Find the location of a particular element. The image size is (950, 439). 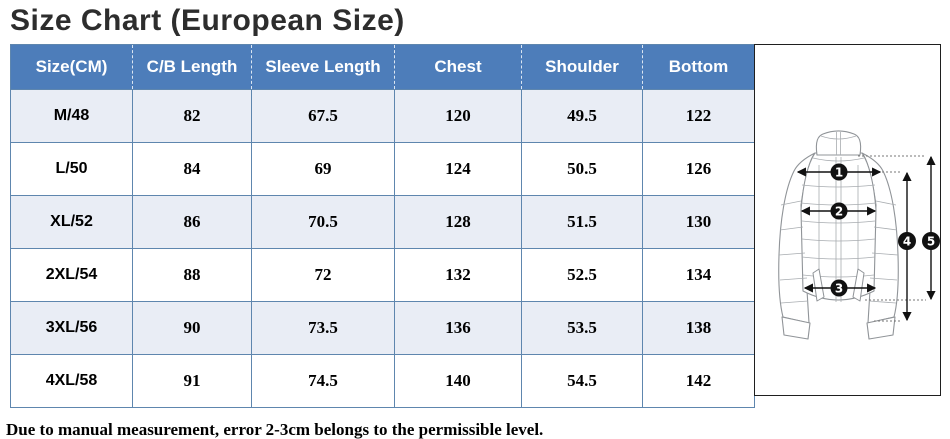

svg-text: 5 is located at coordinates (931, 242).